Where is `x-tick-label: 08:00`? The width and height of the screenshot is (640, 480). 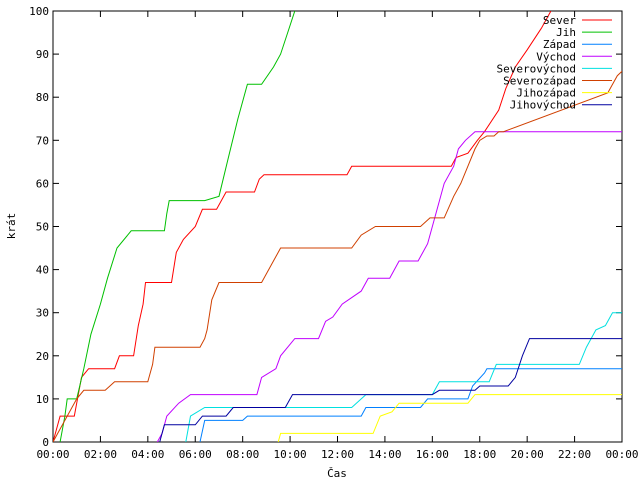
x-tick-label: 08:00 is located at coordinates (242, 454).